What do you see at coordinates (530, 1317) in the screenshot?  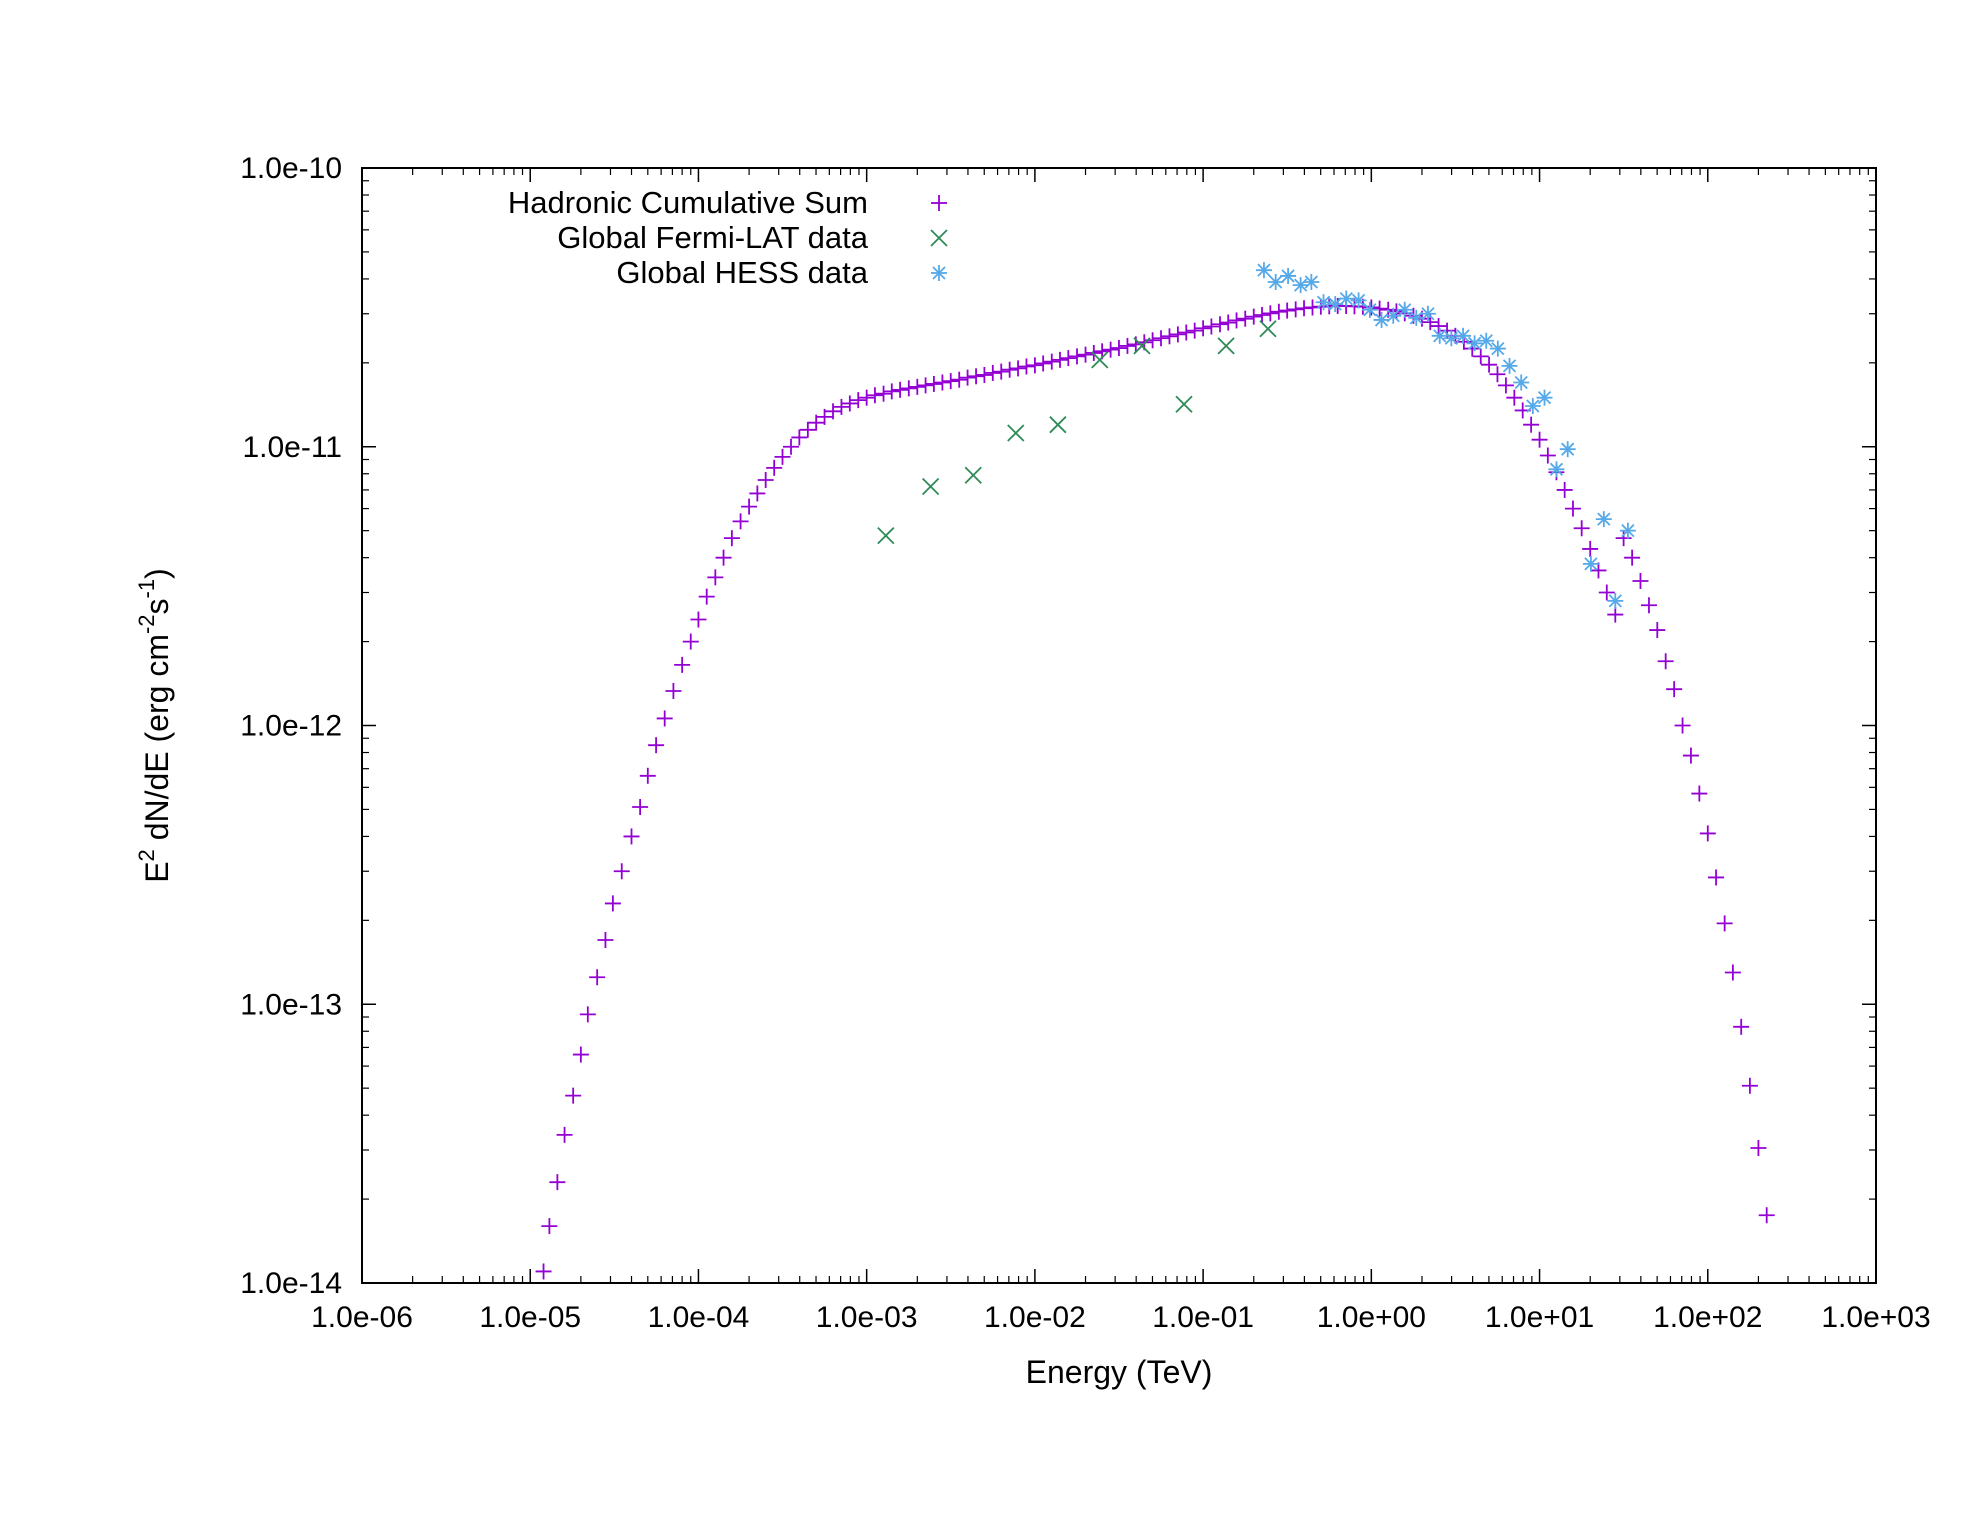 I see `x-tick-label: 1.0e-05` at bounding box center [530, 1317].